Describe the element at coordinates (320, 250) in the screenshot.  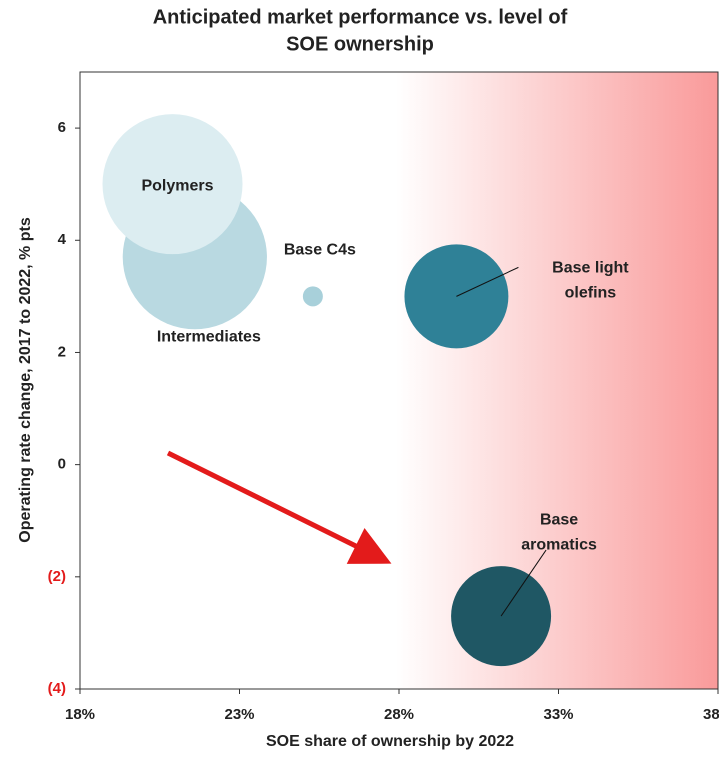
I see `bubble-label: Base C4s` at that location.